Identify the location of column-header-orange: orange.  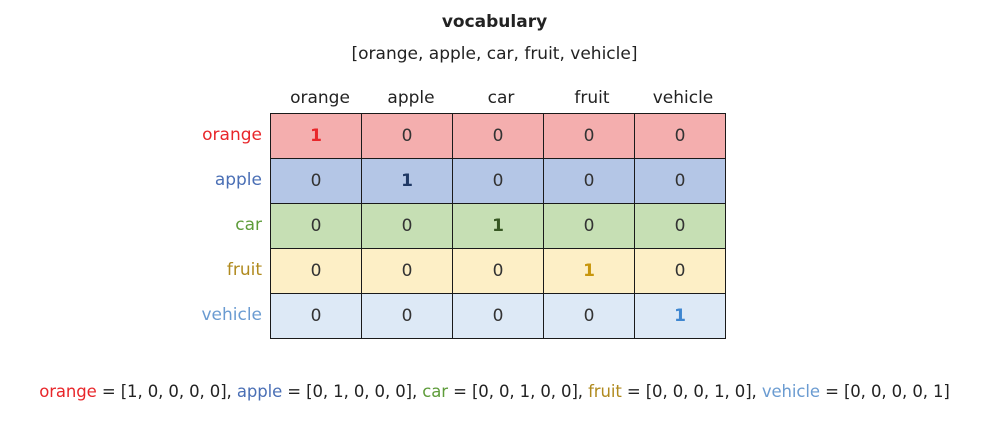
(320, 98).